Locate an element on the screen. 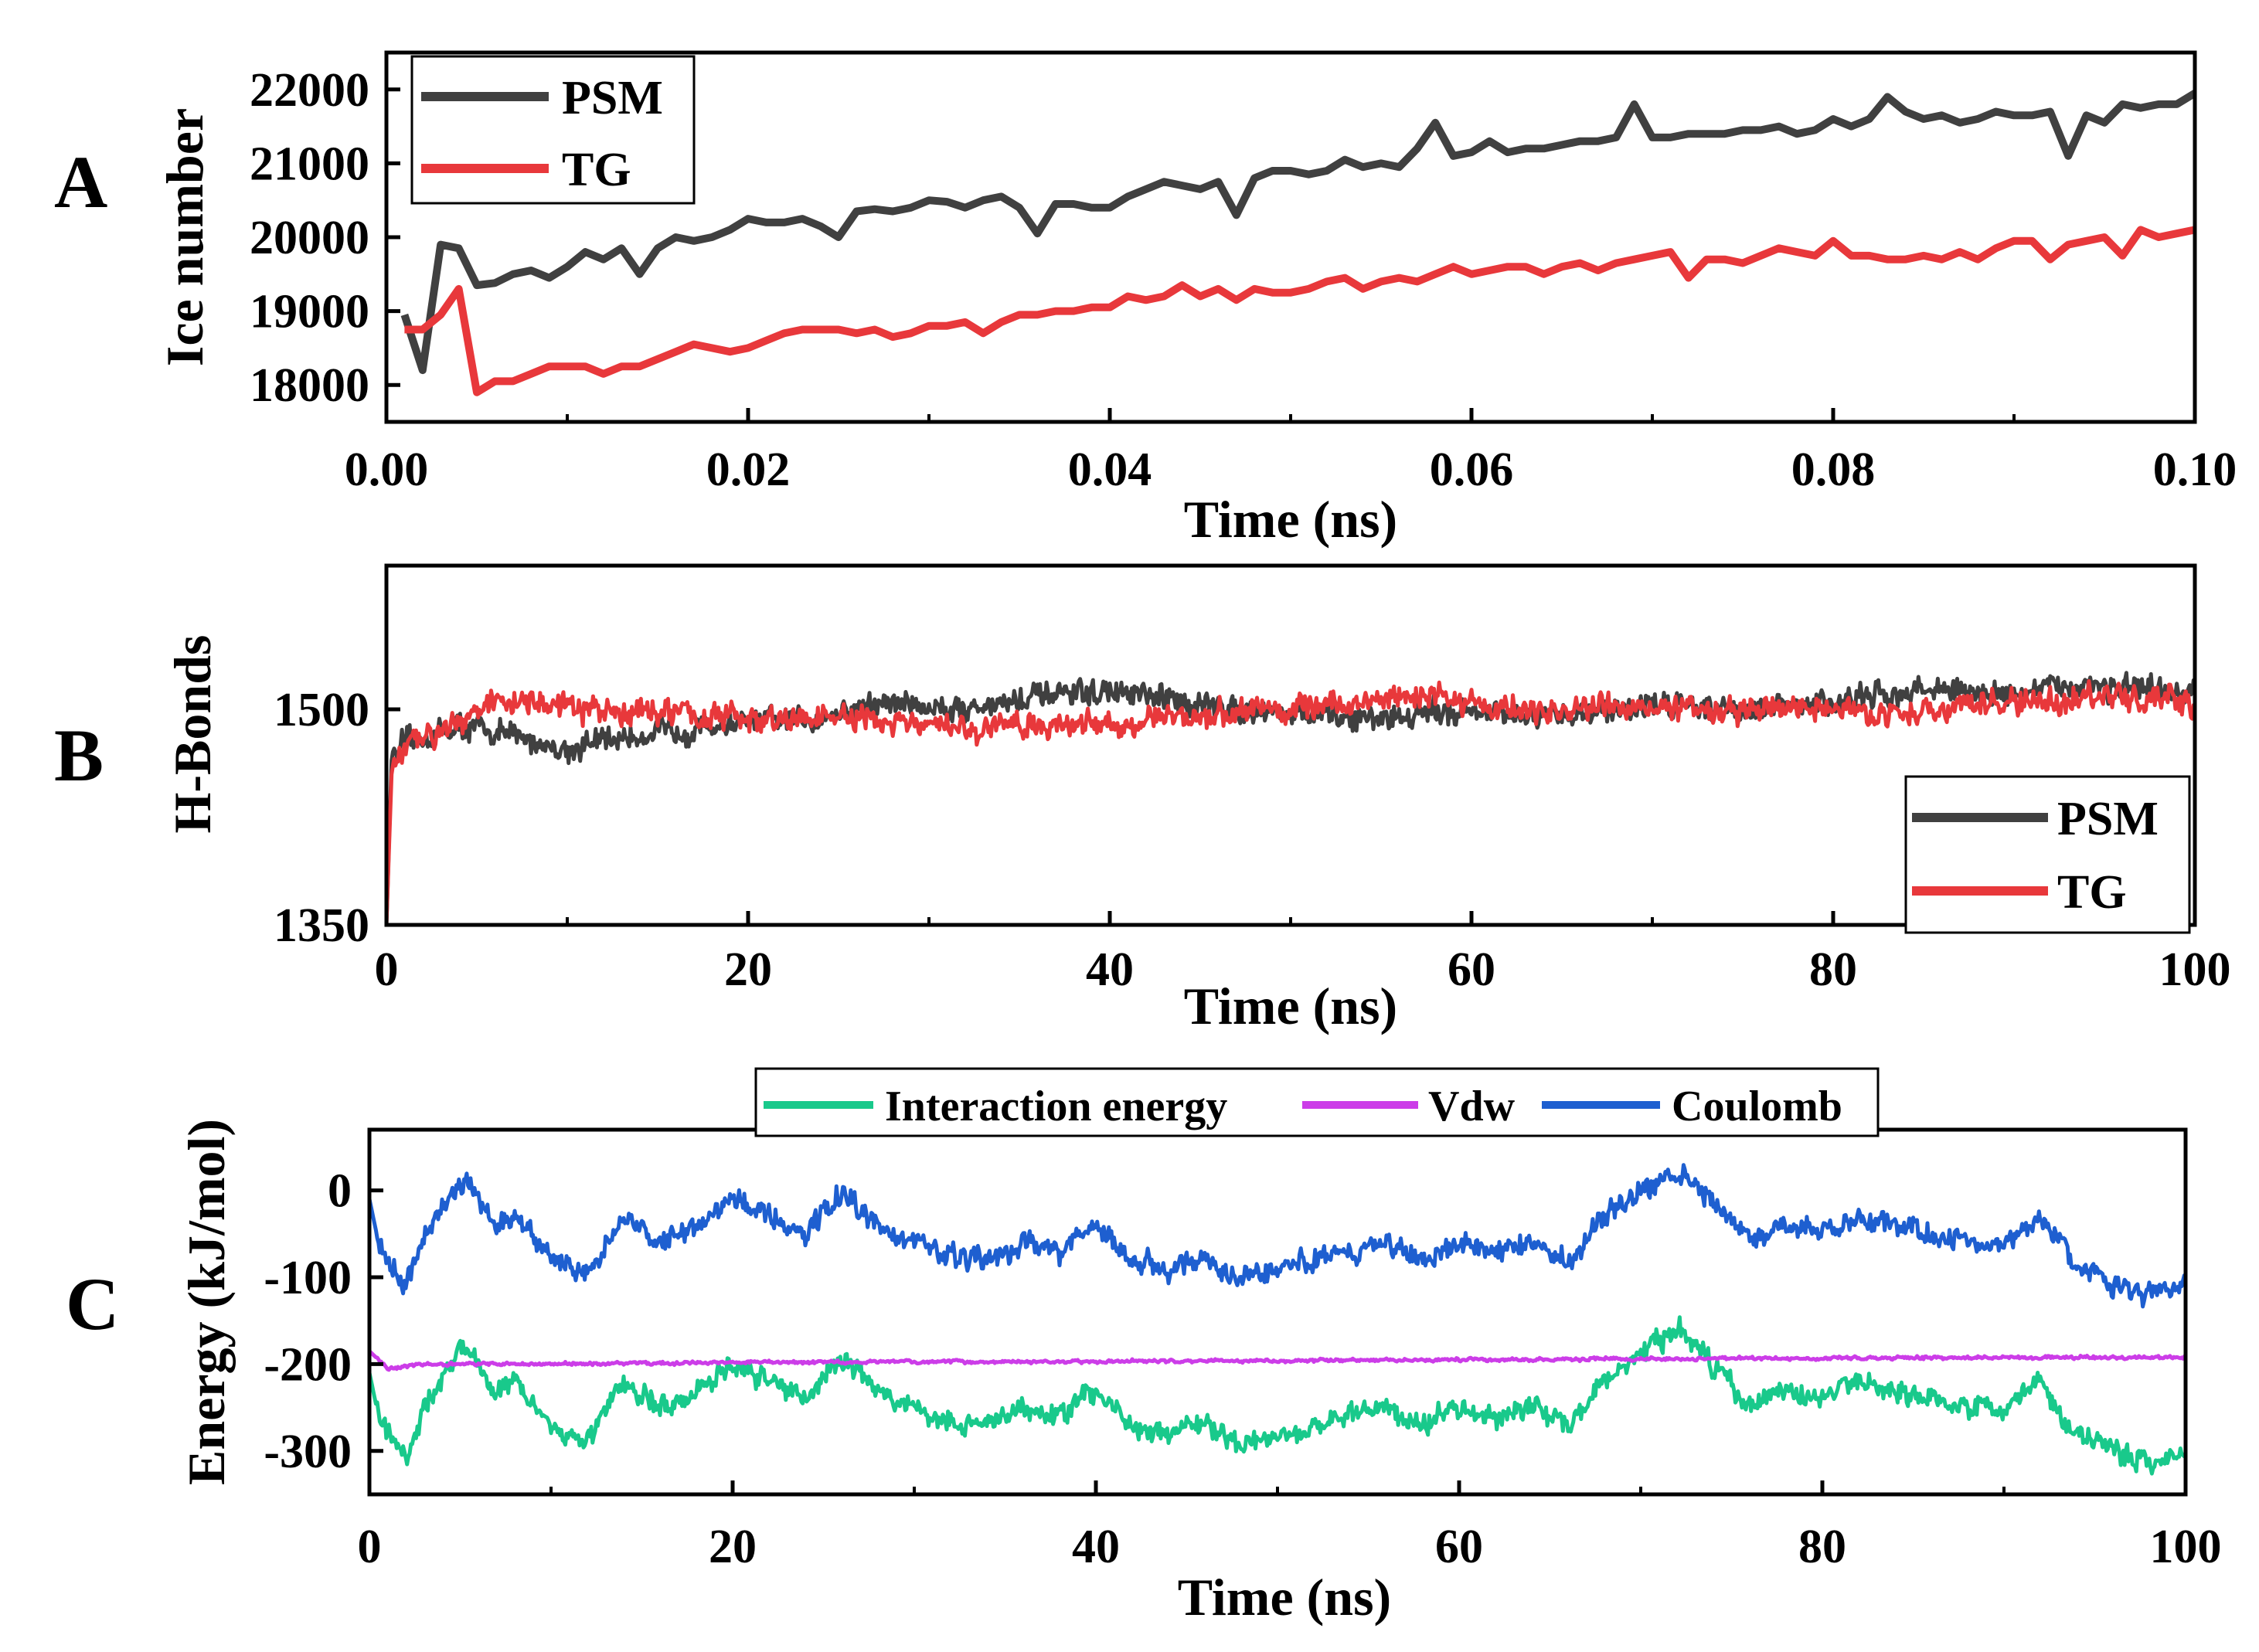  panel-a-series-tg is located at coordinates (1299, 311).